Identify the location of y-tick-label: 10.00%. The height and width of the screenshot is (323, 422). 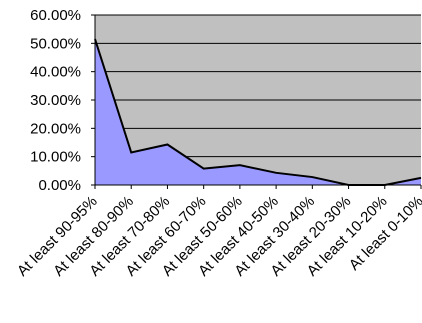
(55, 157).